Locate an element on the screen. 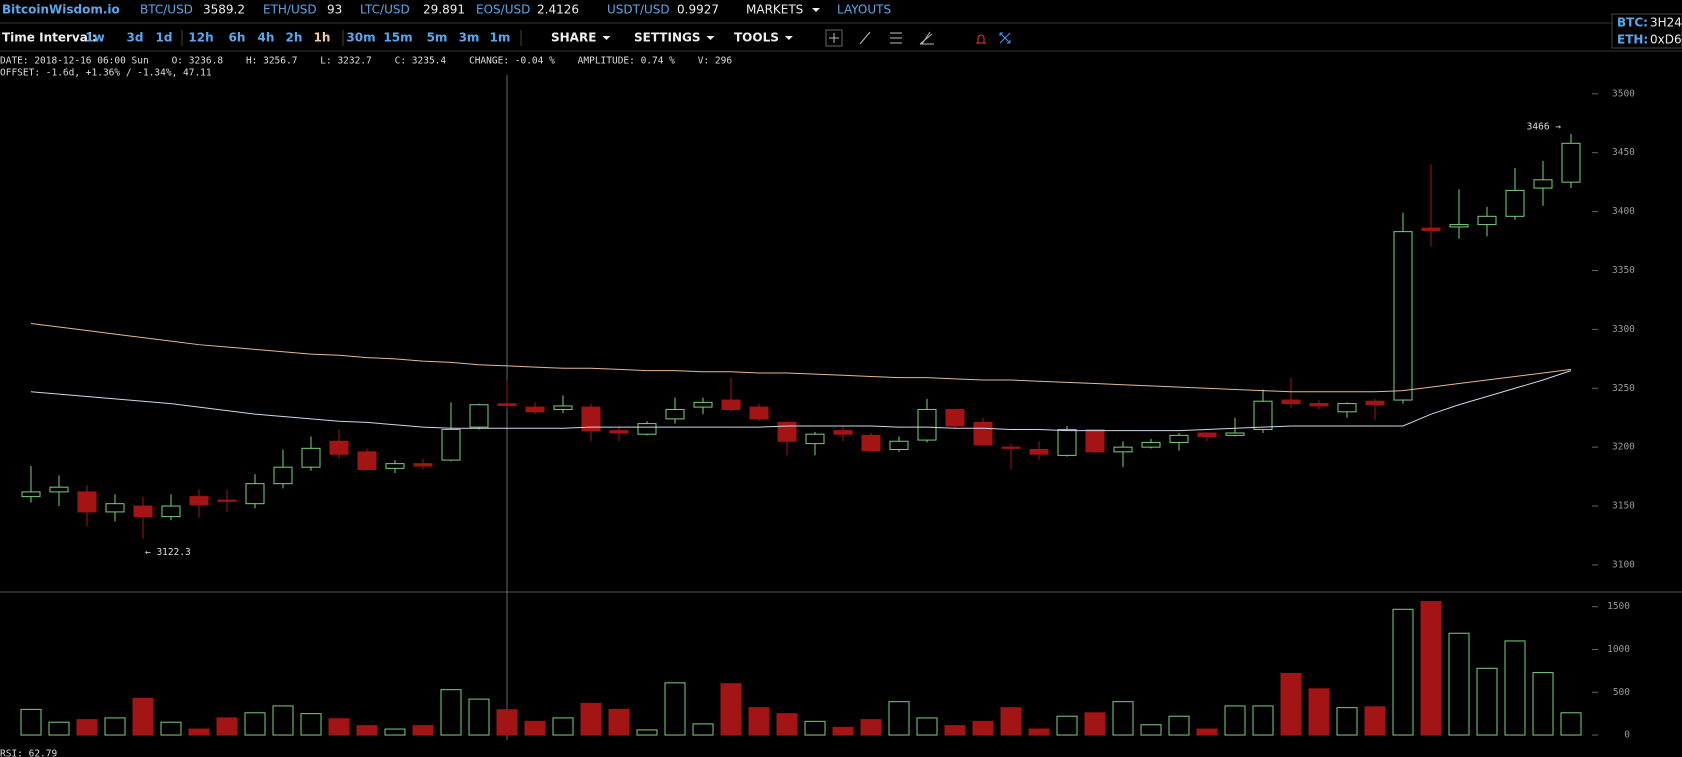 The height and width of the screenshot is (757, 1682). interval: 1h is located at coordinates (322, 38).